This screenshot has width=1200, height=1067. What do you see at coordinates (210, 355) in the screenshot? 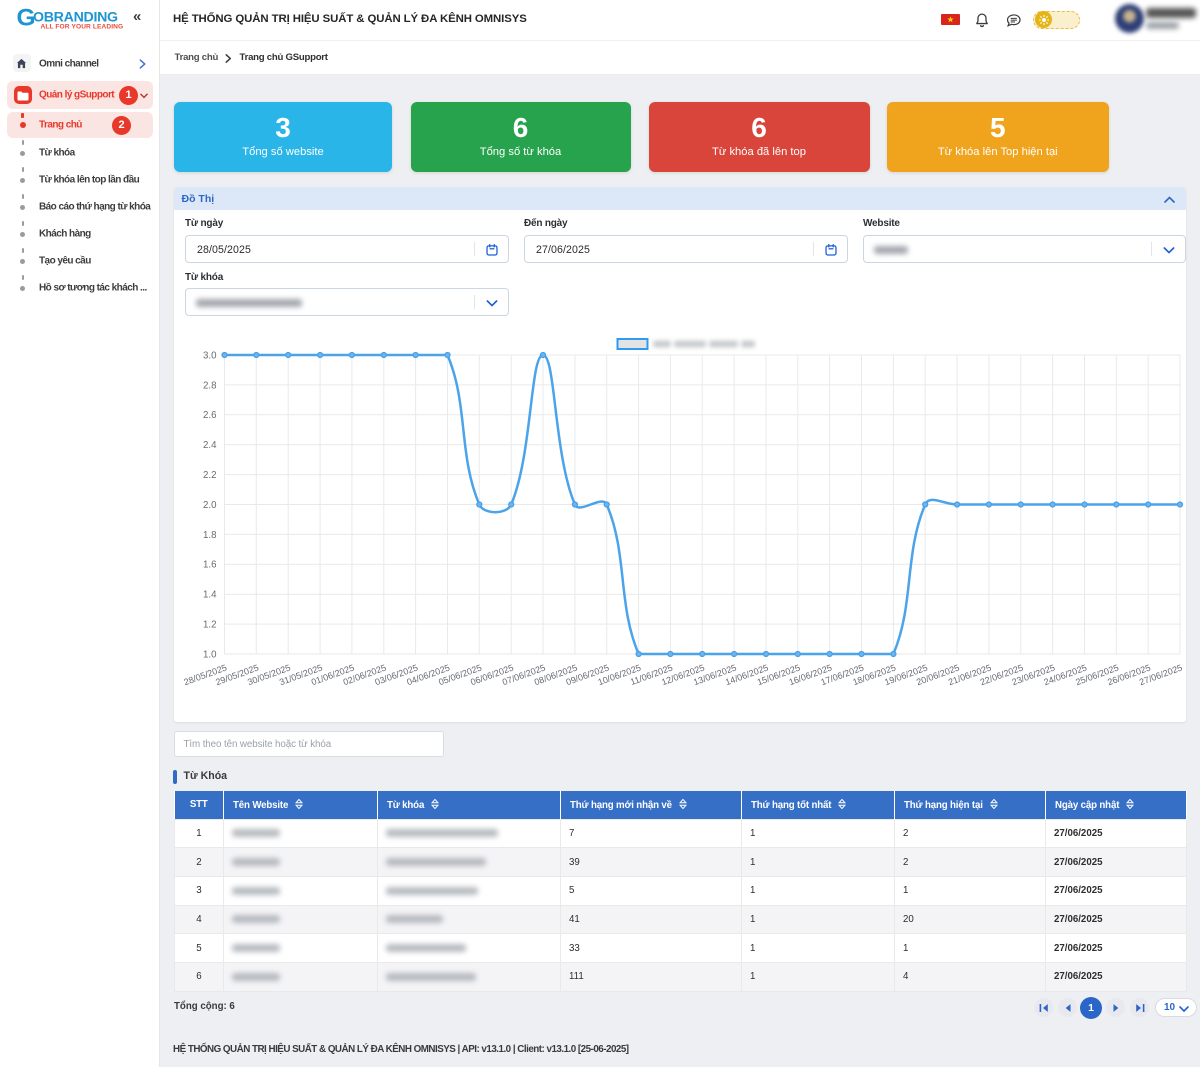
I see `svg-text: 3.0` at bounding box center [210, 355].